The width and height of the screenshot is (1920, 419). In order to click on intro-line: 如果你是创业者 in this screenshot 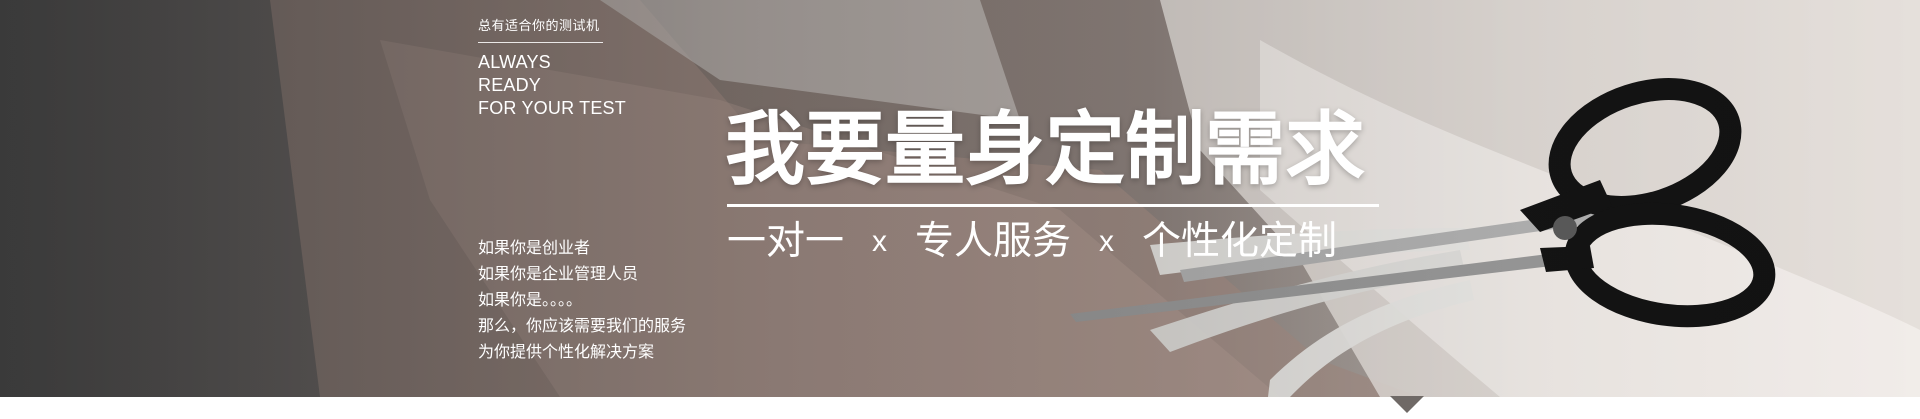, I will do `click(534, 247)`.